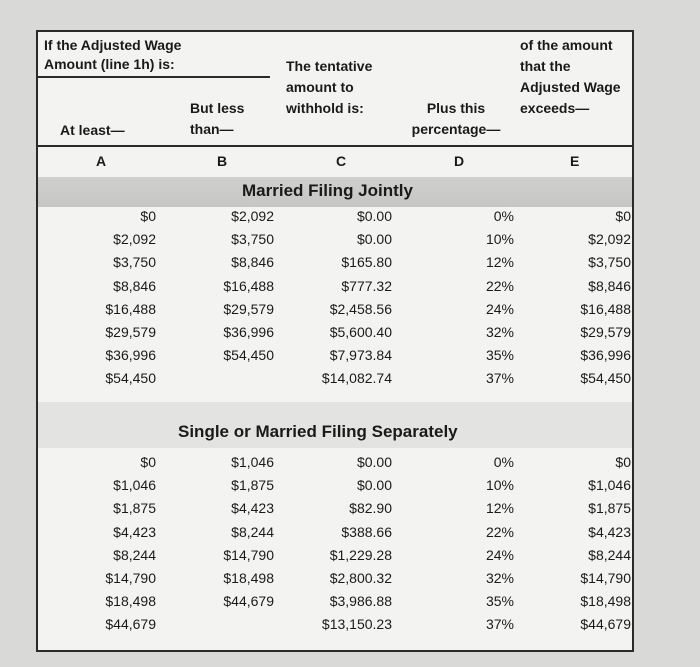  I want to click on cell-but-less-than: $36,996, so click(248, 332).